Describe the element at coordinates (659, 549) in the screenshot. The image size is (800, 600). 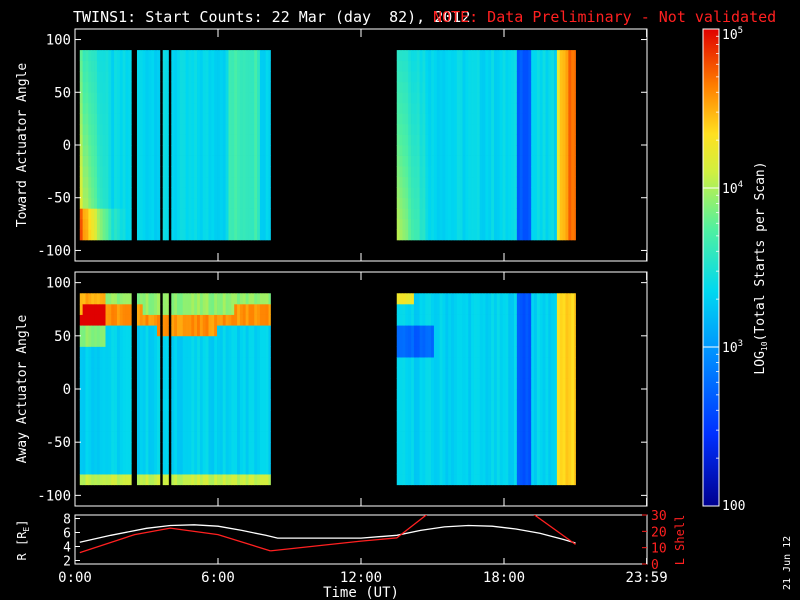
I see `ytick-label-right: 10` at that location.